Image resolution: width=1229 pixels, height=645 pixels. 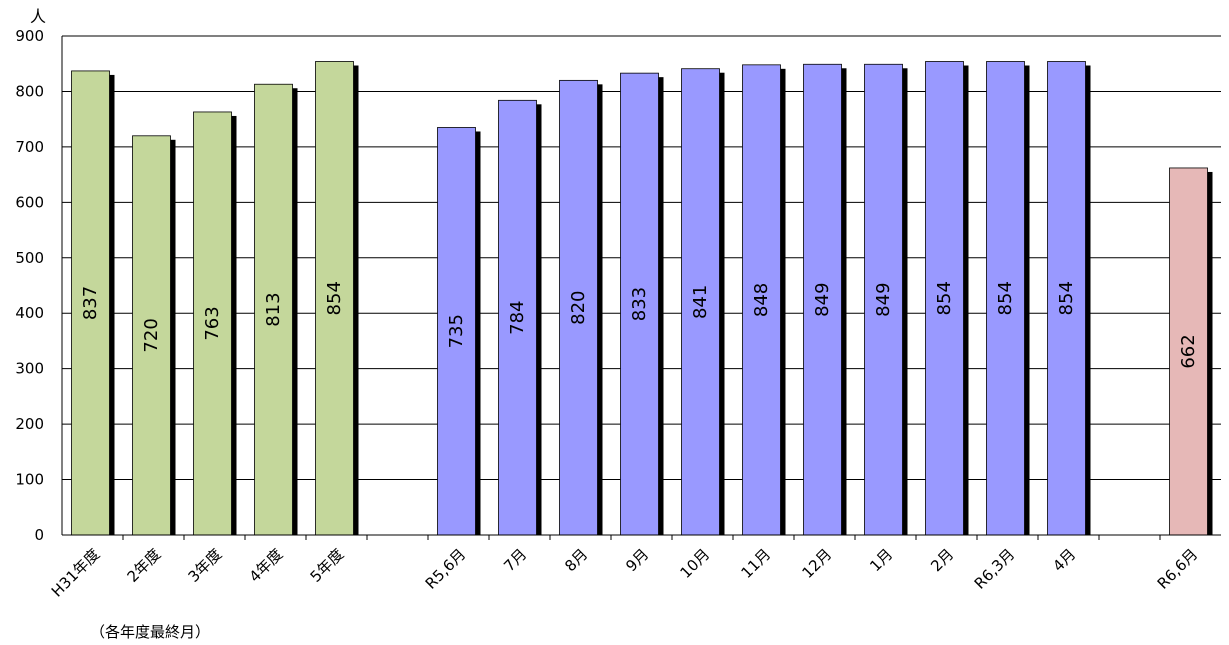 I want to click on bar-value-label: 735, so click(x=456, y=331).